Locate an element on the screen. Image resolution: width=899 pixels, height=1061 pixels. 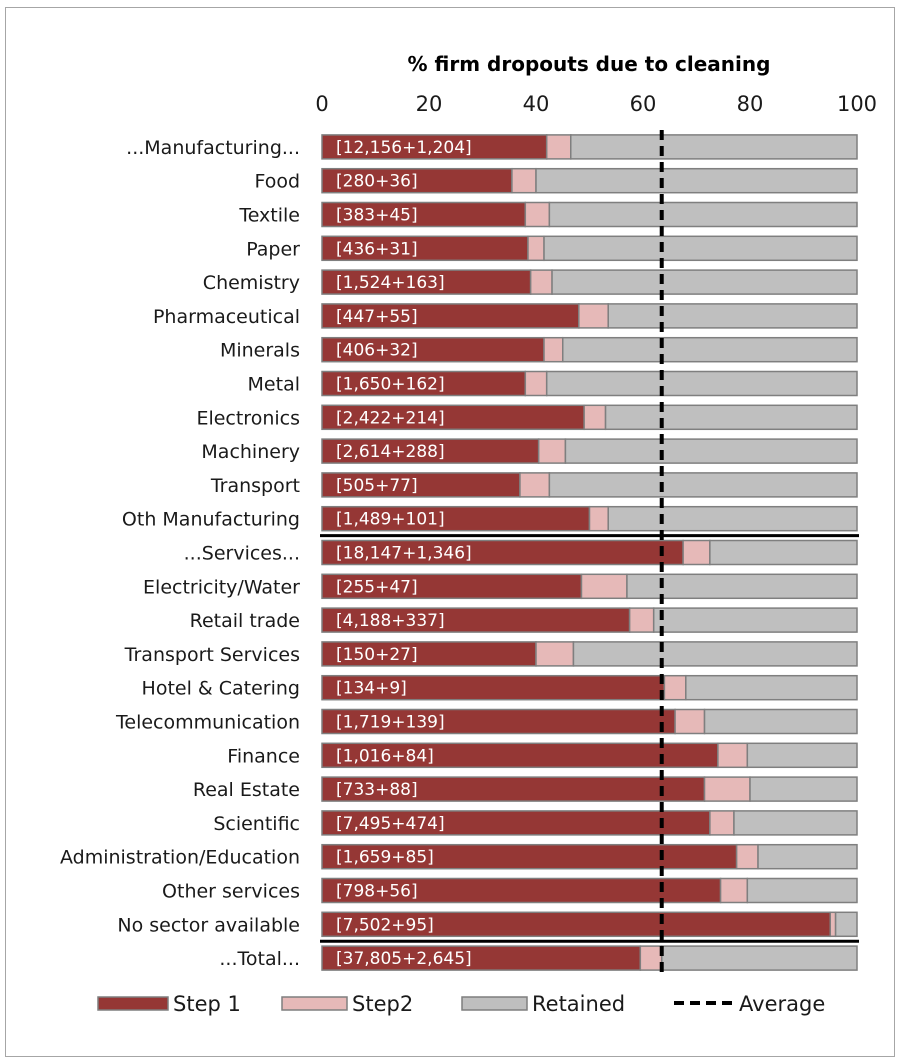
category-label: Administration/Education is located at coordinates (180, 858).